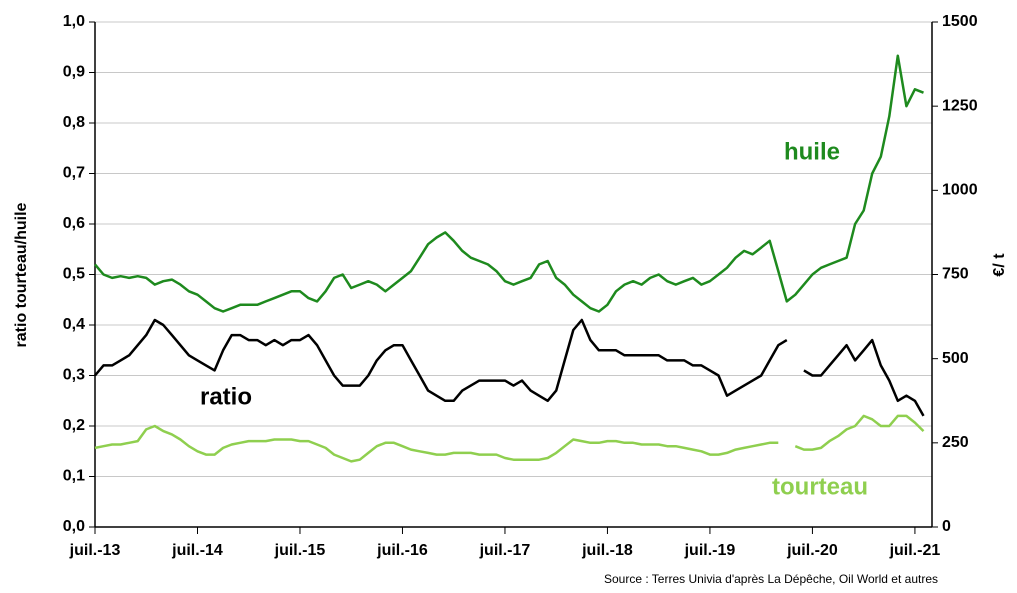  What do you see at coordinates (960, 105) in the screenshot?
I see `y2-tick-label: 1250` at bounding box center [960, 105].